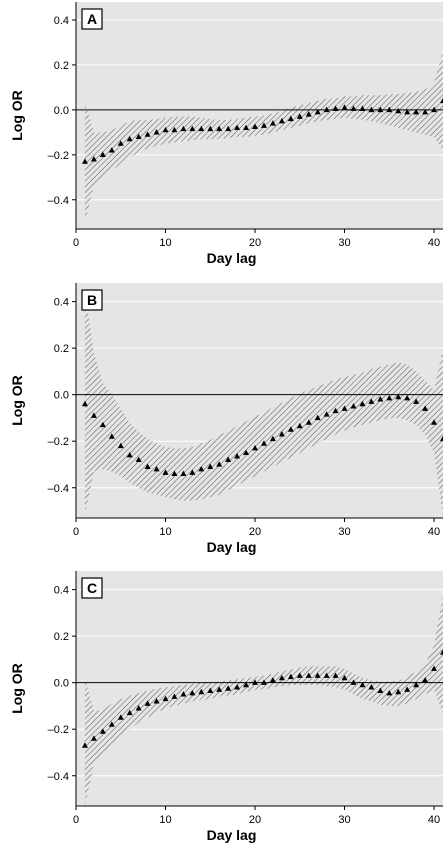 The height and width of the screenshot is (848, 443). I want to click on panel-label-box, so click(92, 300).